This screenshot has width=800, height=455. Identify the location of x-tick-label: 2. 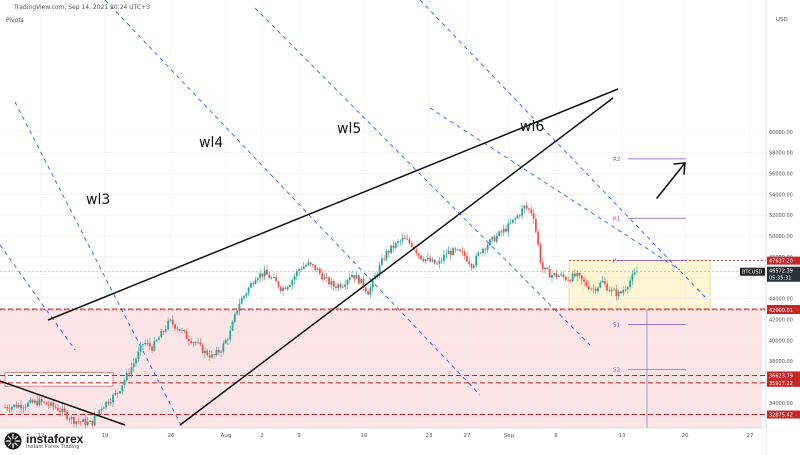
(262, 436).